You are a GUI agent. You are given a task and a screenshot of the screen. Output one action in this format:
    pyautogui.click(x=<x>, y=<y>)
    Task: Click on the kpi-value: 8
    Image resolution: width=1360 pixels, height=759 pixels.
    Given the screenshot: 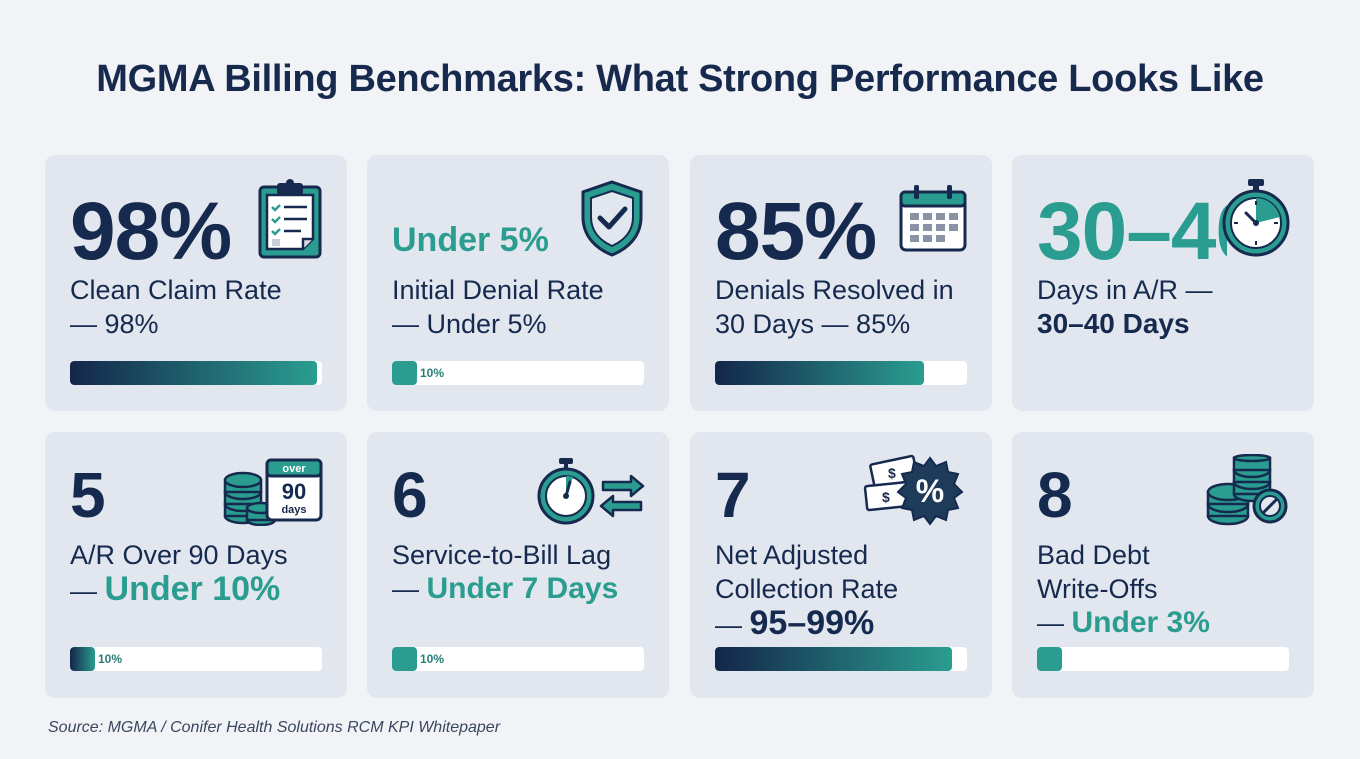 What is the action you would take?
    pyautogui.click(x=1055, y=495)
    